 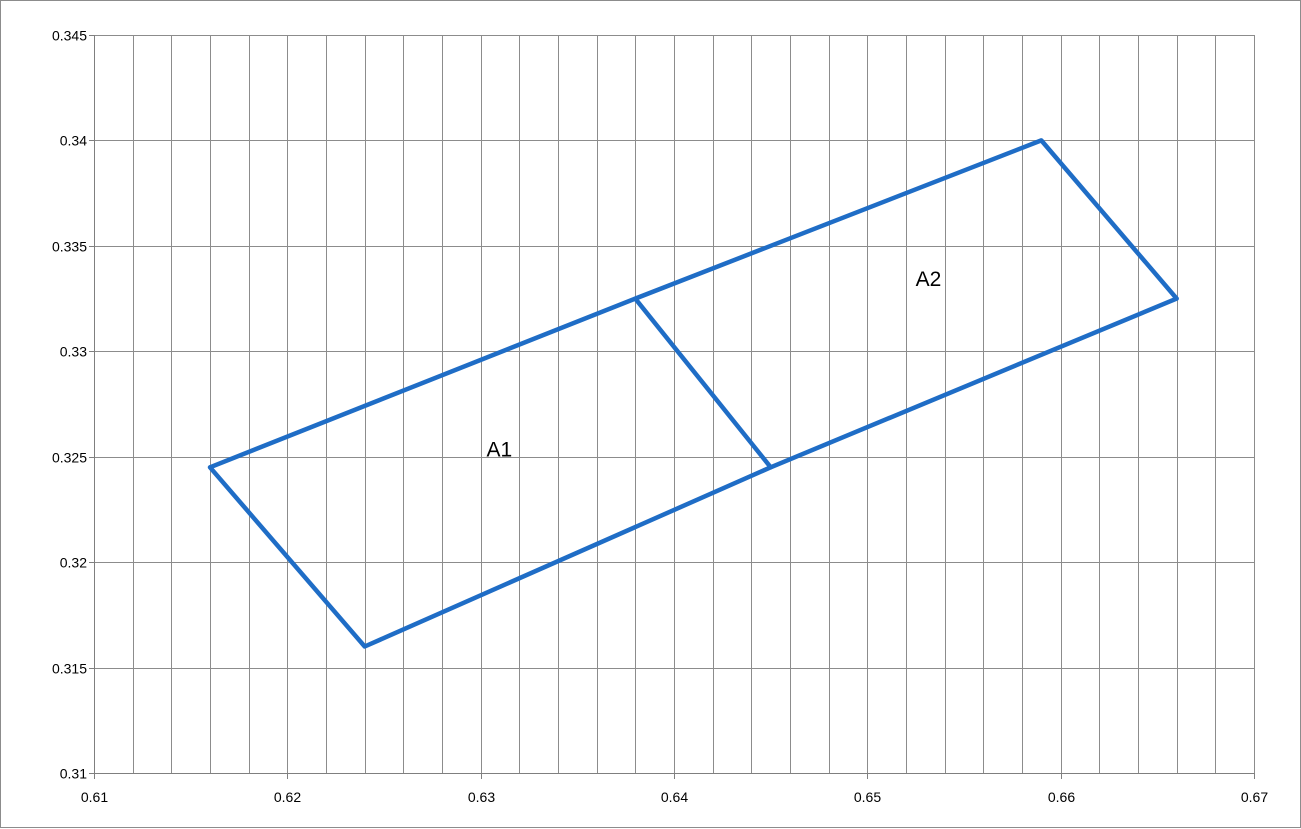 What do you see at coordinates (929, 279) in the screenshot?
I see `region-label-a2: A2` at bounding box center [929, 279].